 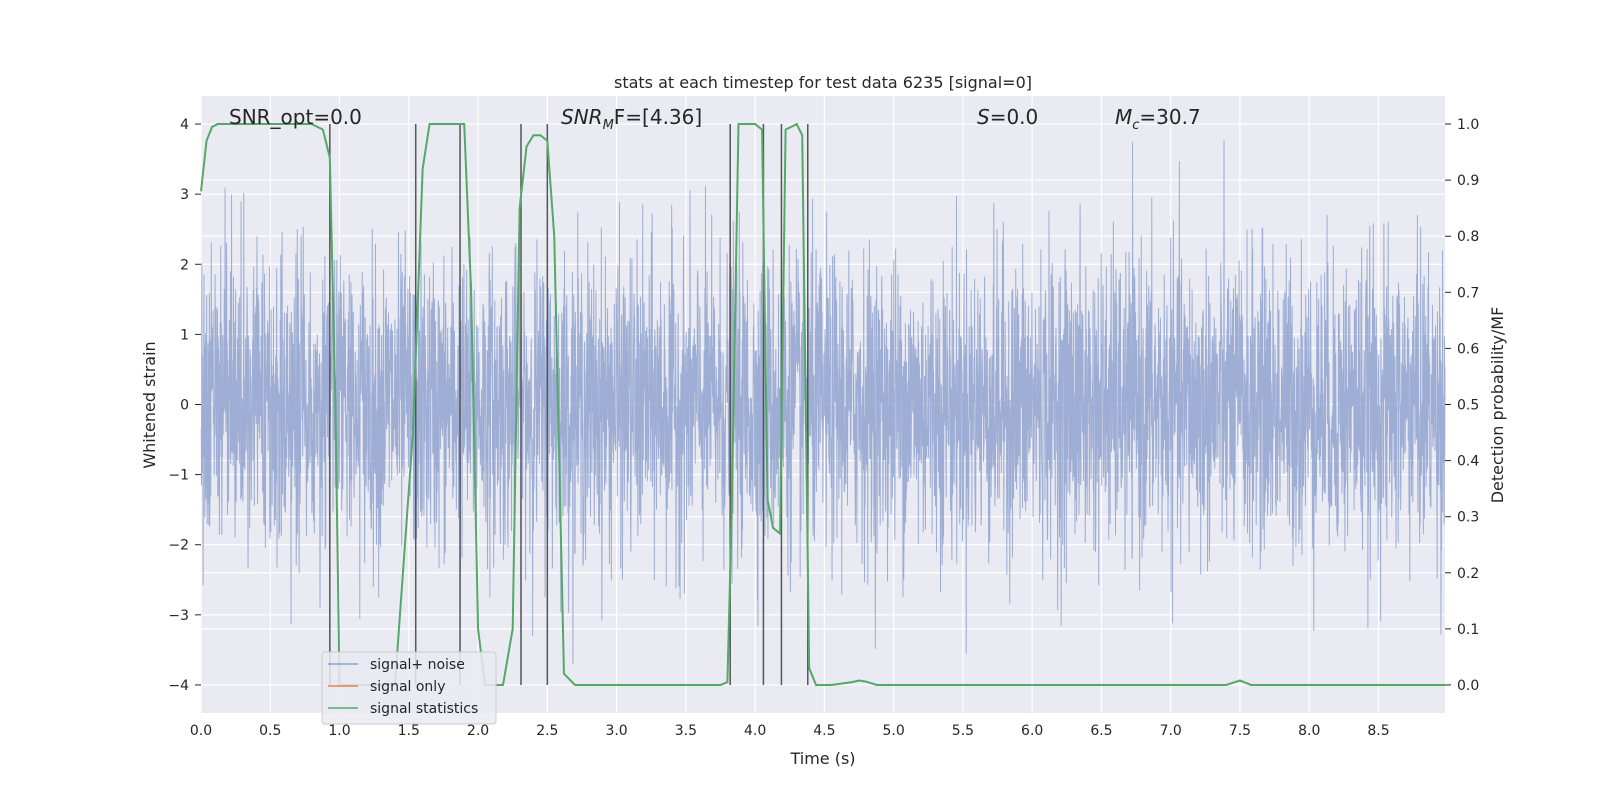 What do you see at coordinates (424, 709) in the screenshot?
I see `legend-label-signal-statistics: signal statistics` at bounding box center [424, 709].